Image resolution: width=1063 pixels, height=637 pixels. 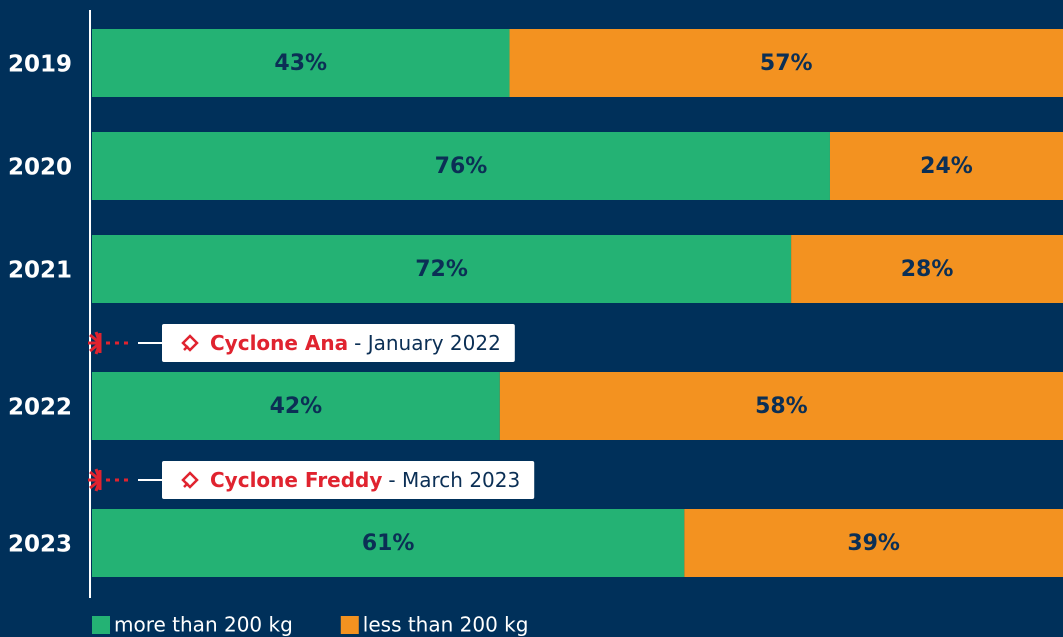 I want to click on annotation-text: Cyclone Freddy - March 2023, so click(x=365, y=480).